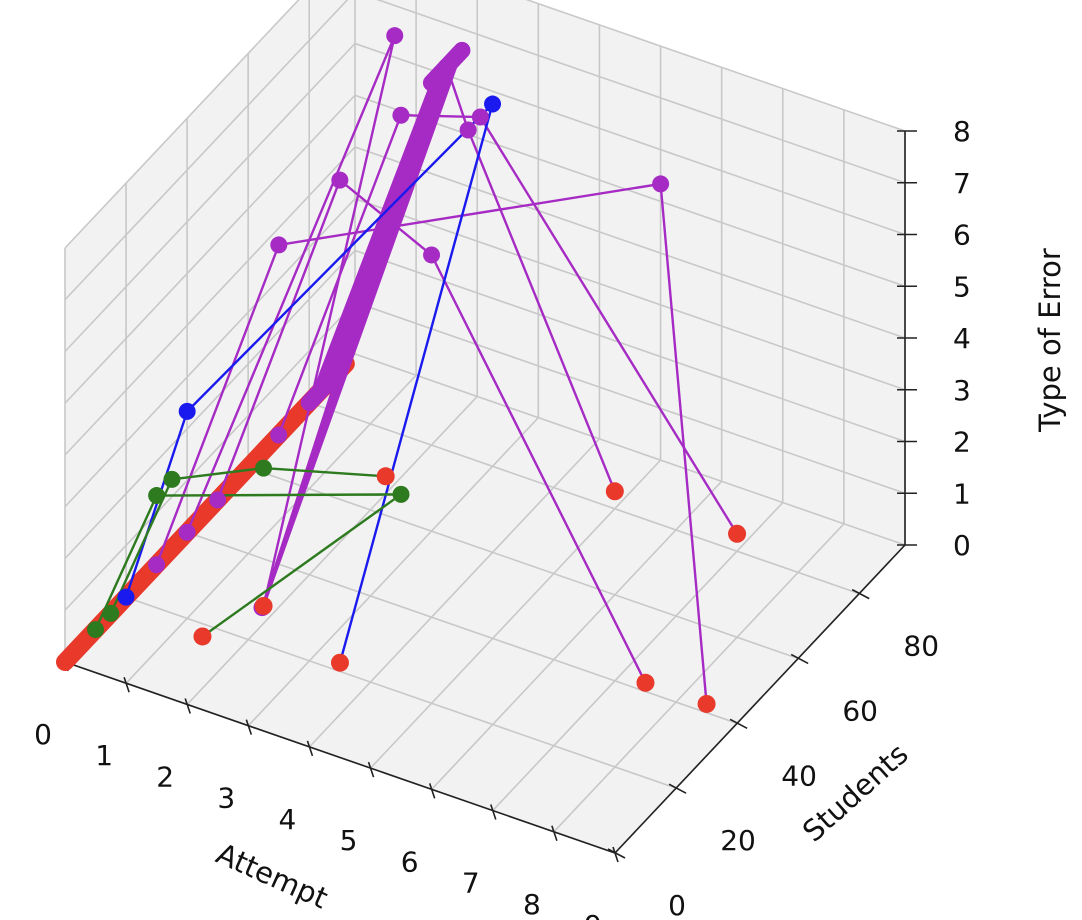 The width and height of the screenshot is (1082, 920). I want to click on x-tick-label: 6, so click(410, 861).